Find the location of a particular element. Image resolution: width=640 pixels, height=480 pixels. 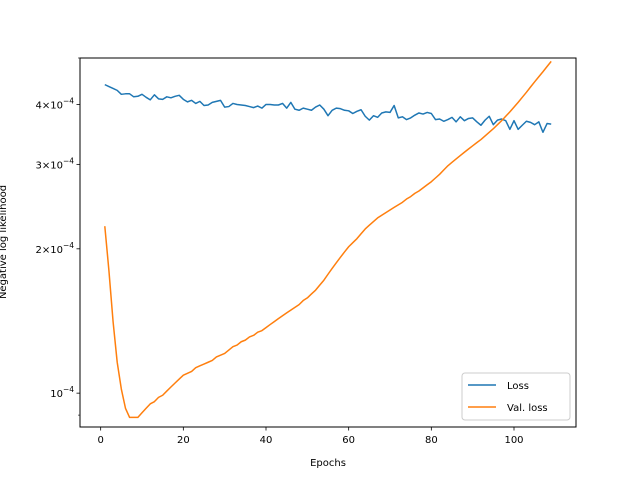

x-tick-label: 80 is located at coordinates (431, 440).